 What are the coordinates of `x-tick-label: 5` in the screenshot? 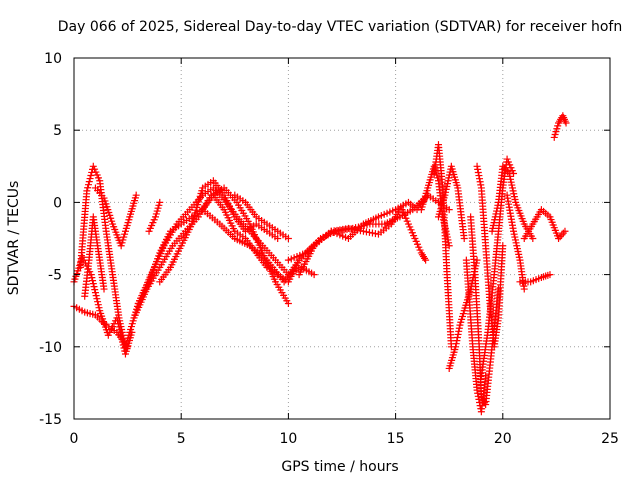 It's located at (181, 439).